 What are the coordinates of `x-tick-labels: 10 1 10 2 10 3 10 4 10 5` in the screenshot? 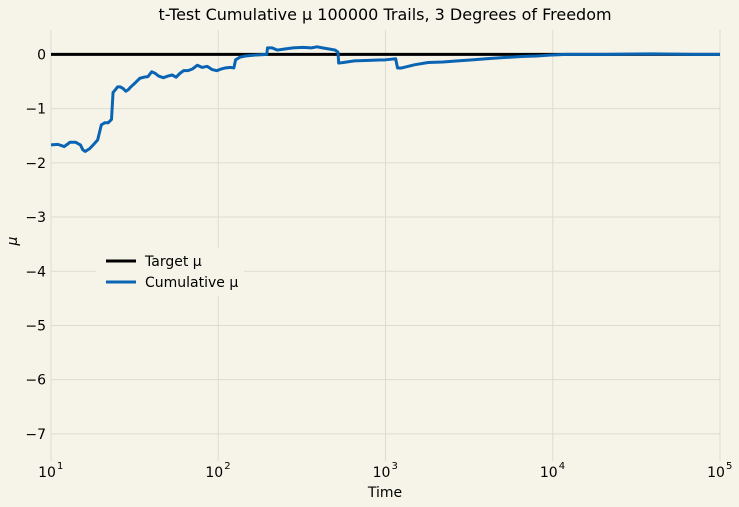 It's located at (385, 471).